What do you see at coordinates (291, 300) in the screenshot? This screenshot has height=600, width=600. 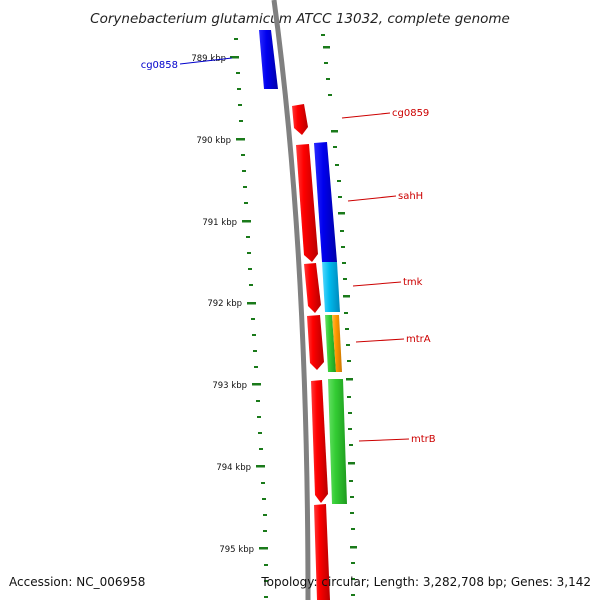 I see `genome-backbone` at bounding box center [291, 300].